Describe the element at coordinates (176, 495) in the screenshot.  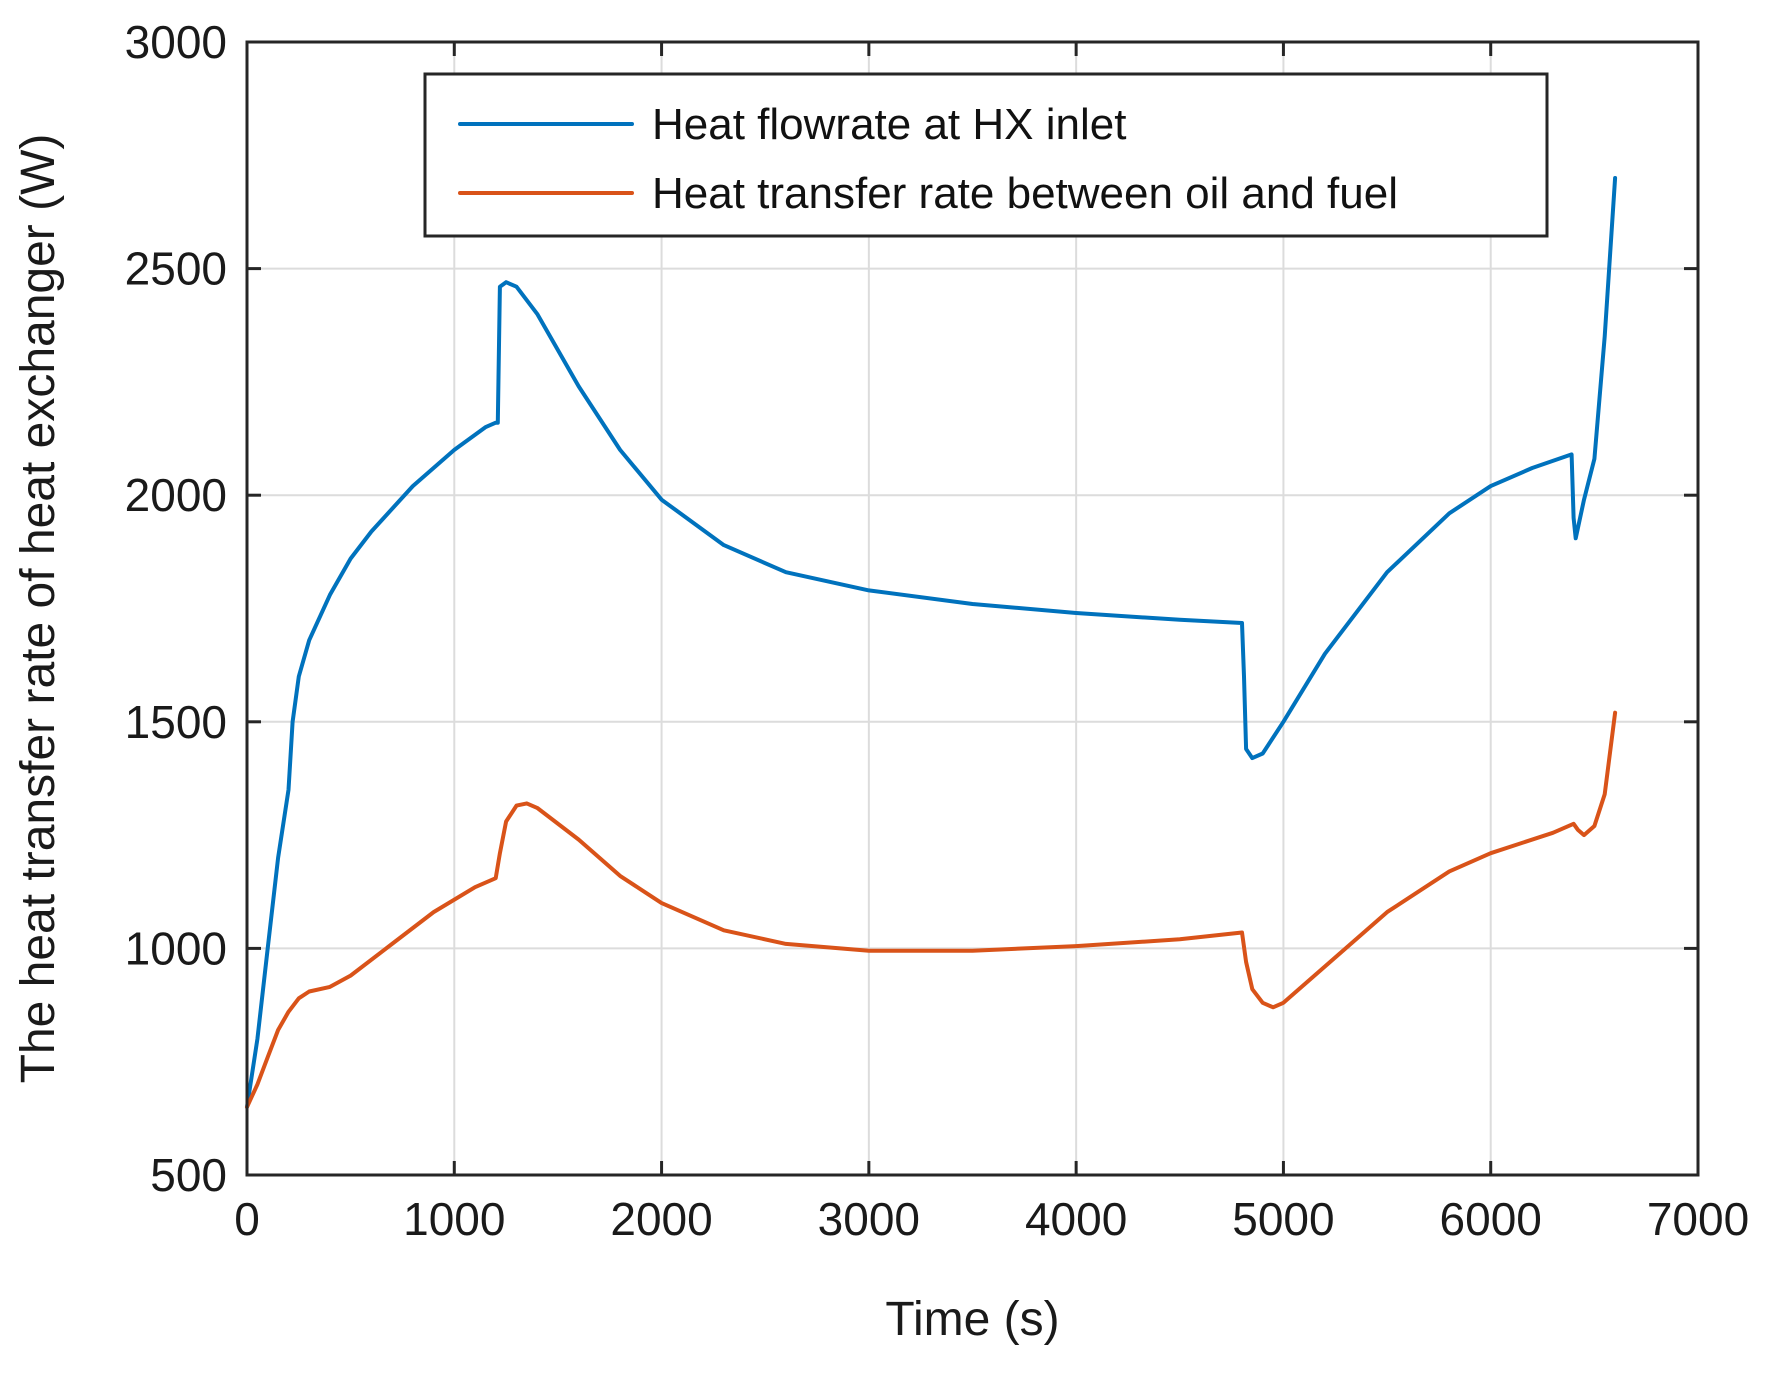
I see `y-tick-label: 2000` at that location.